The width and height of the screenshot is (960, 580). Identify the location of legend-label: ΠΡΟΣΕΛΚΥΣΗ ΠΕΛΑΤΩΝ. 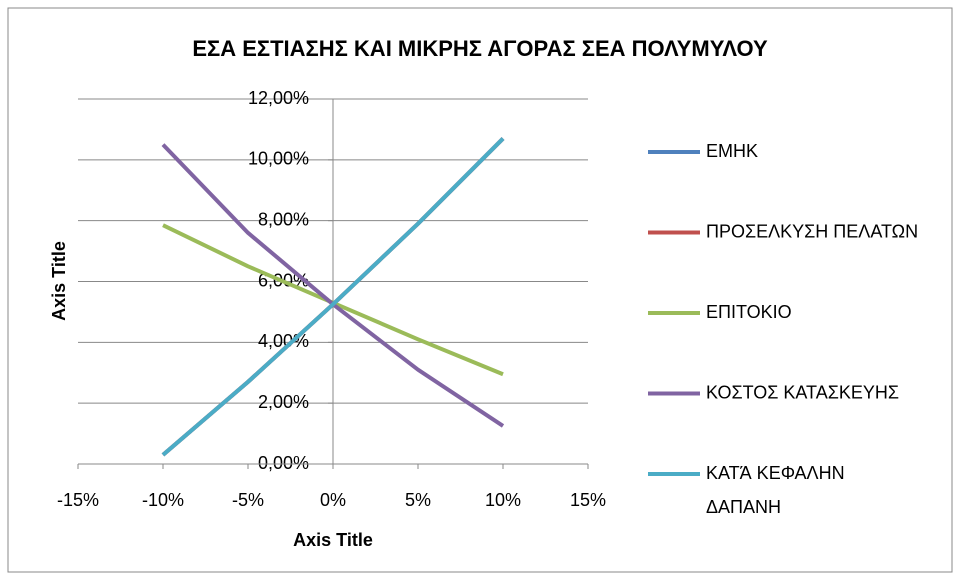
(812, 231).